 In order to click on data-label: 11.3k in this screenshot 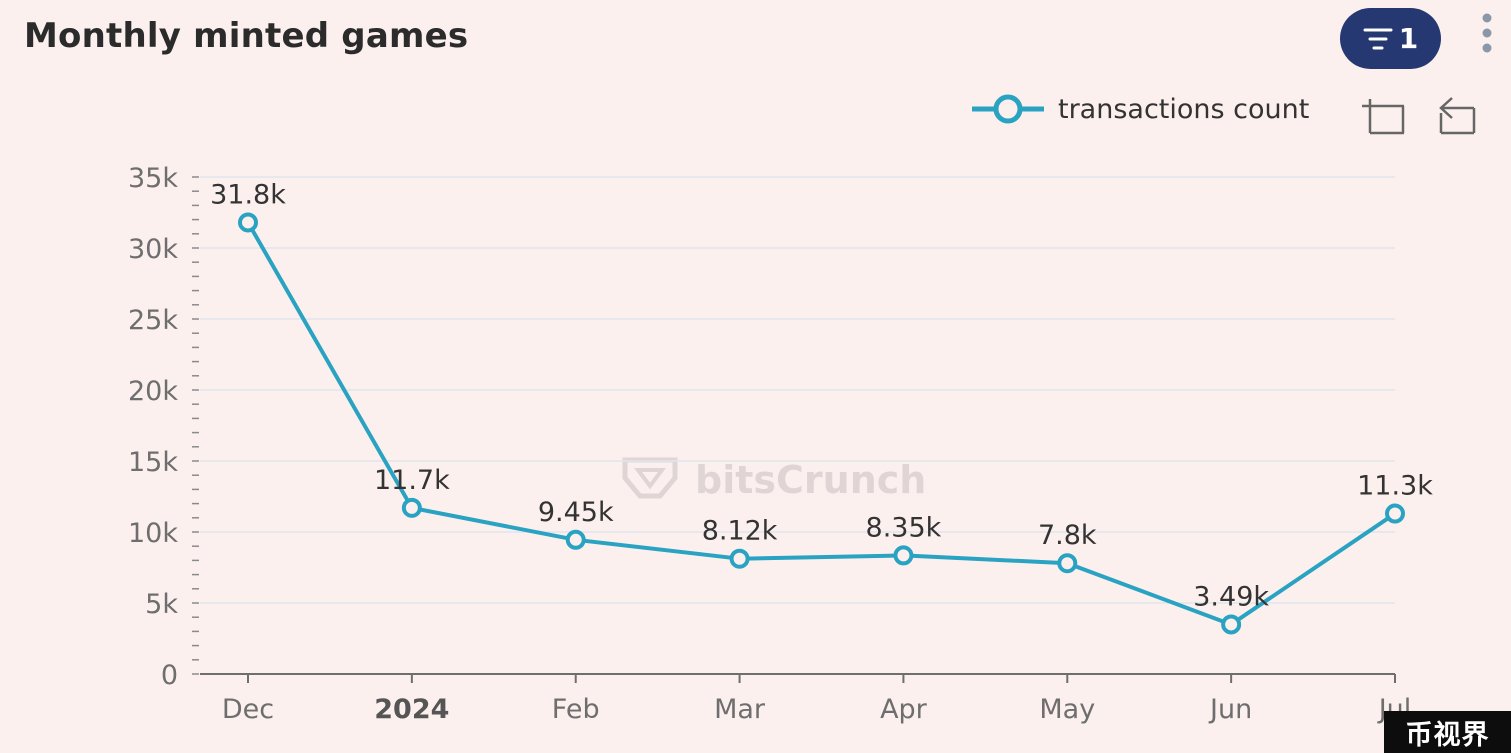, I will do `click(1395, 486)`.